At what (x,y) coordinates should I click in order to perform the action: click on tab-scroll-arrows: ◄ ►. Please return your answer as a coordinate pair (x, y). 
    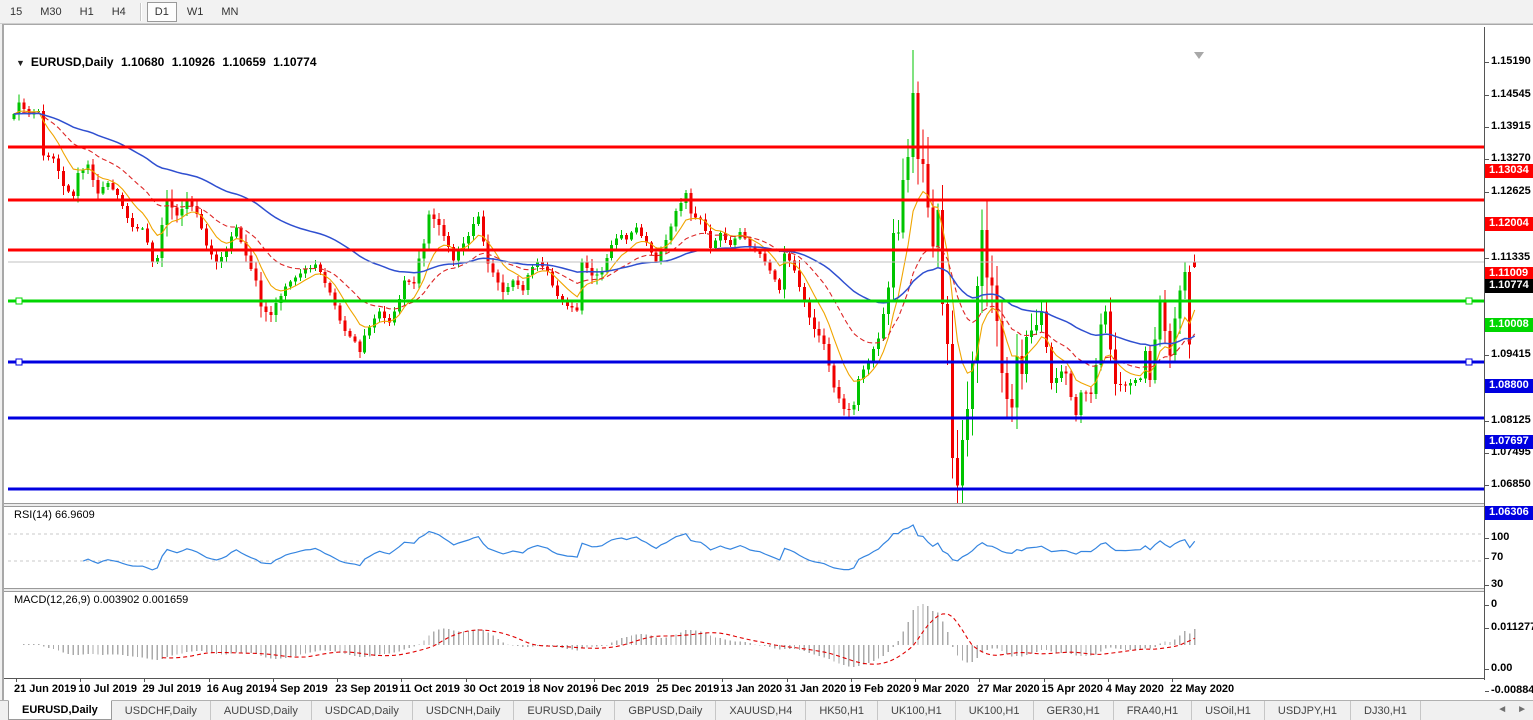
    Looking at the image, I should click on (1512, 709).